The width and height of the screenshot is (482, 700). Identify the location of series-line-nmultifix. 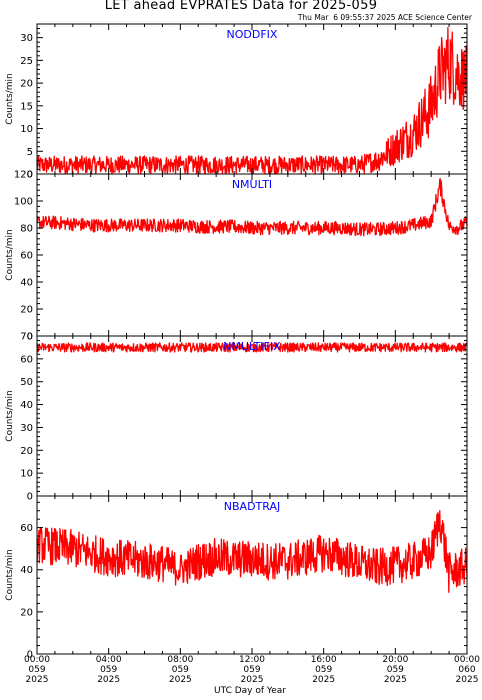
(252, 347).